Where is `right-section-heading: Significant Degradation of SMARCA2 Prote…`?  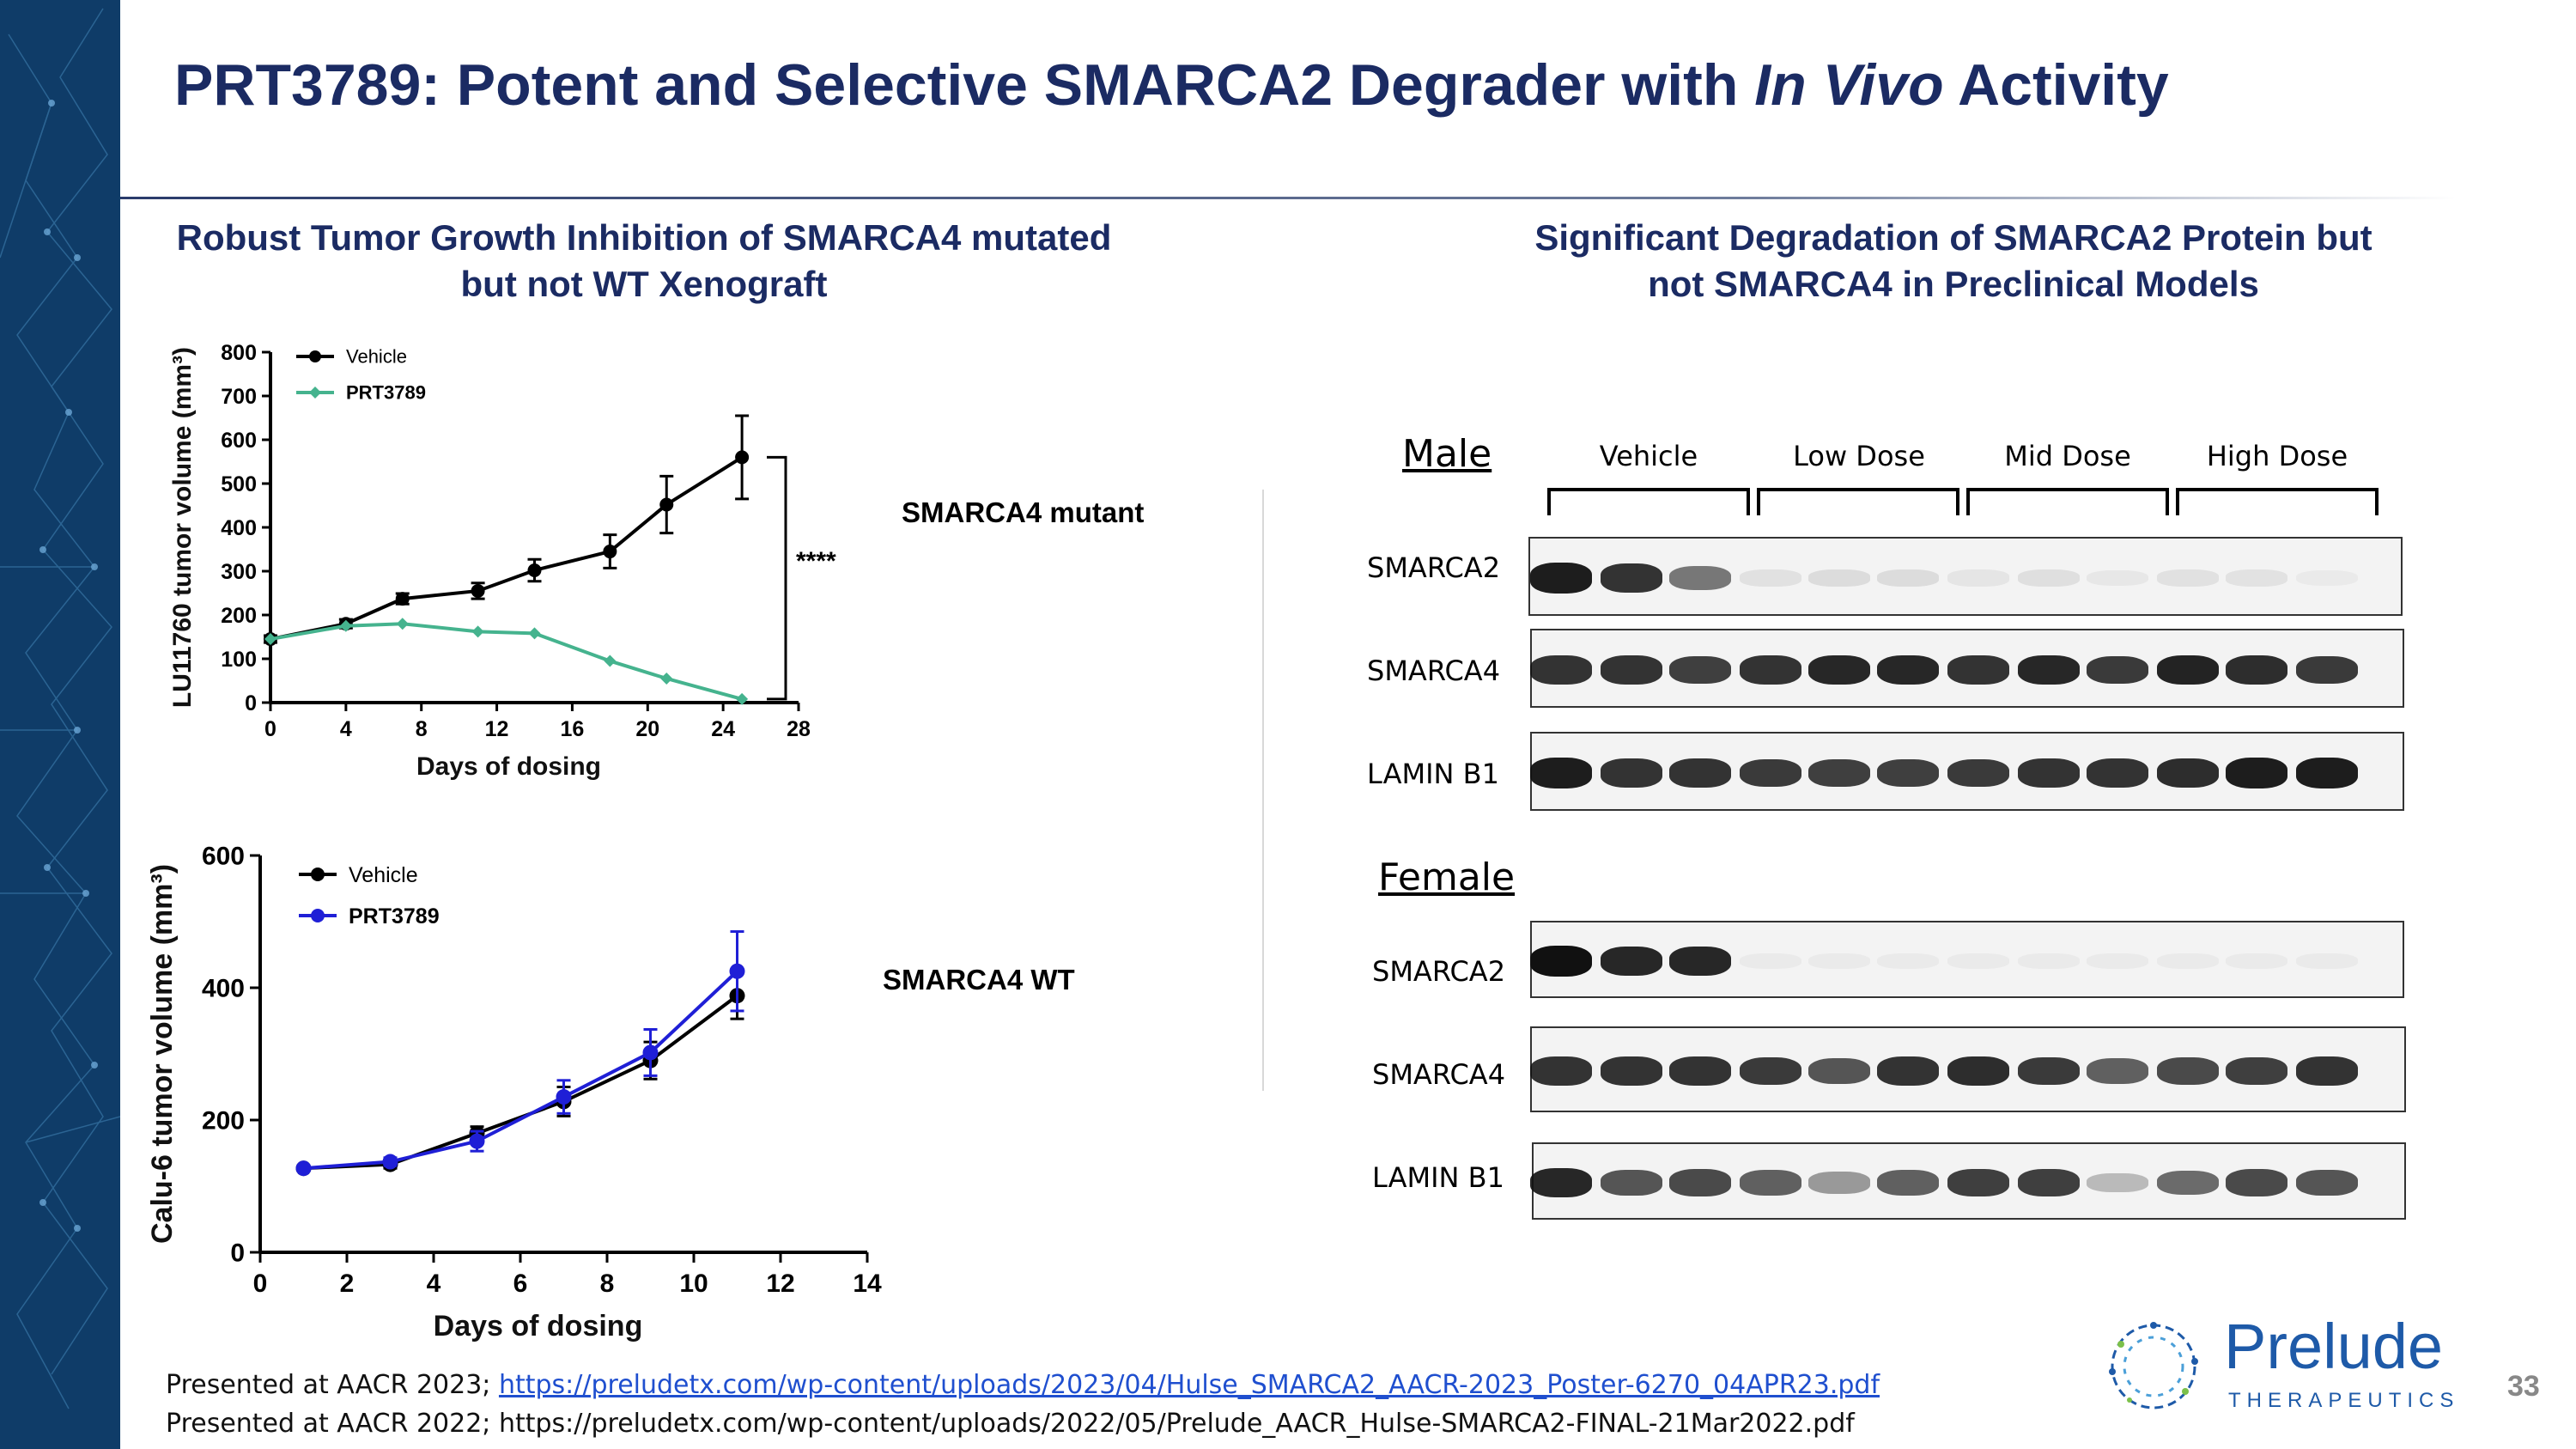 right-section-heading: Significant Degradation of SMARCA2 Prote… is located at coordinates (1953, 261).